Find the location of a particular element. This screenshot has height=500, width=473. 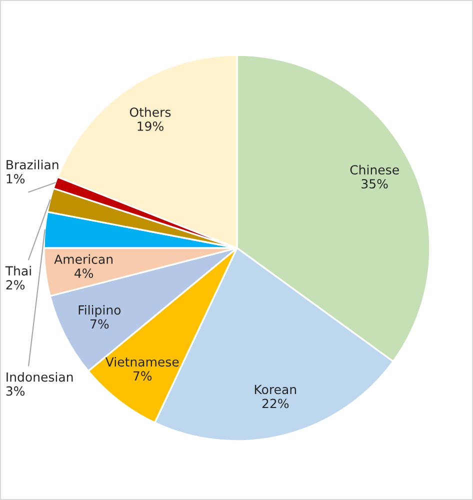

slice-label: Filipino is located at coordinates (99, 311).